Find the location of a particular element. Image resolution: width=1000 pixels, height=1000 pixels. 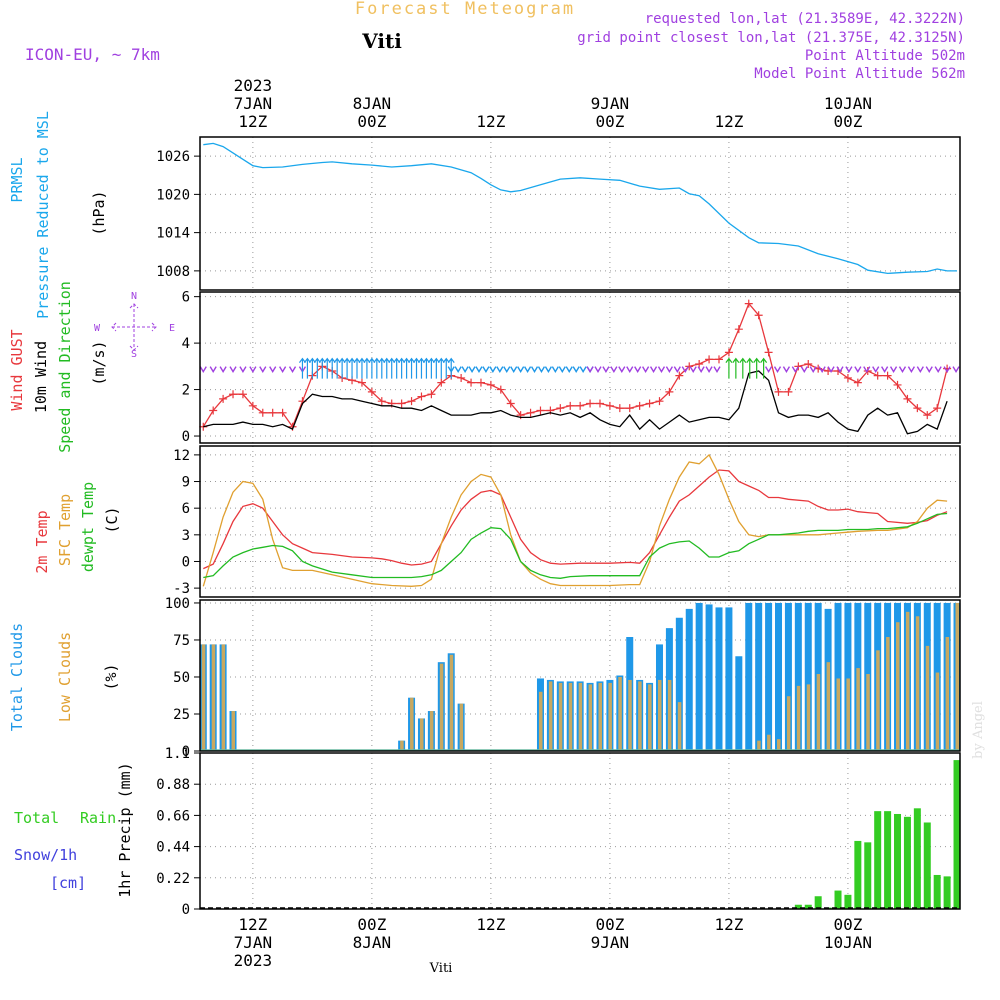

ytick-label: 2 is located at coordinates (186, 391).